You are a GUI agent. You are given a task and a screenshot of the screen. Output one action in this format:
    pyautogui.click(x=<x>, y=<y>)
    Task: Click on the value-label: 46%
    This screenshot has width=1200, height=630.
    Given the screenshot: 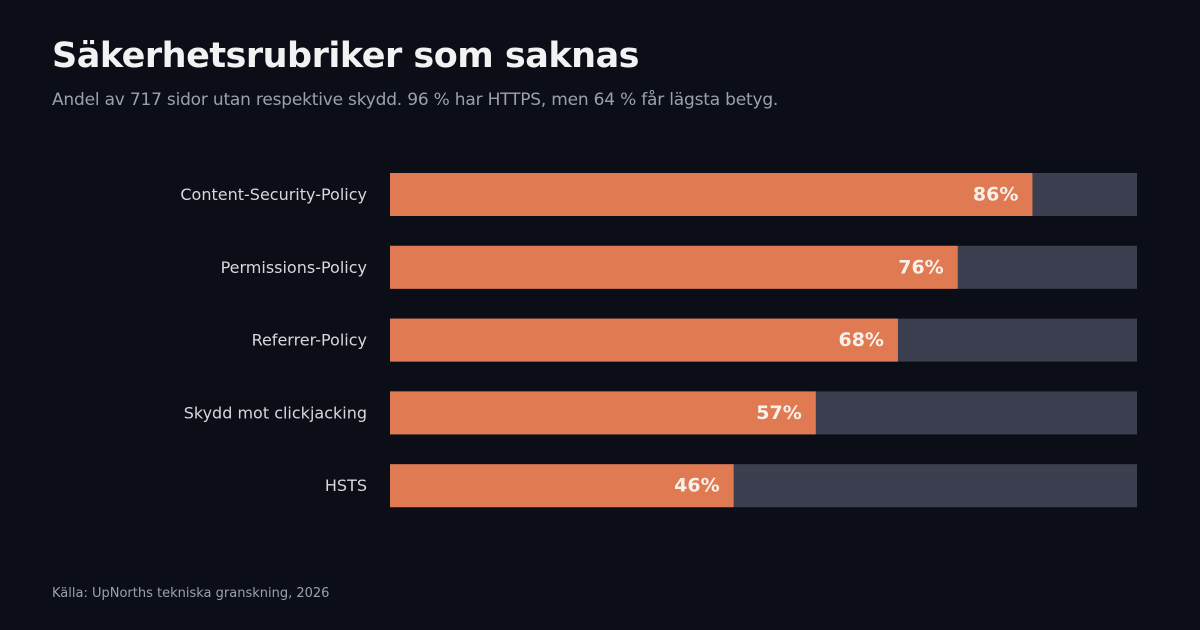 What is the action you would take?
    pyautogui.click(x=696, y=486)
    